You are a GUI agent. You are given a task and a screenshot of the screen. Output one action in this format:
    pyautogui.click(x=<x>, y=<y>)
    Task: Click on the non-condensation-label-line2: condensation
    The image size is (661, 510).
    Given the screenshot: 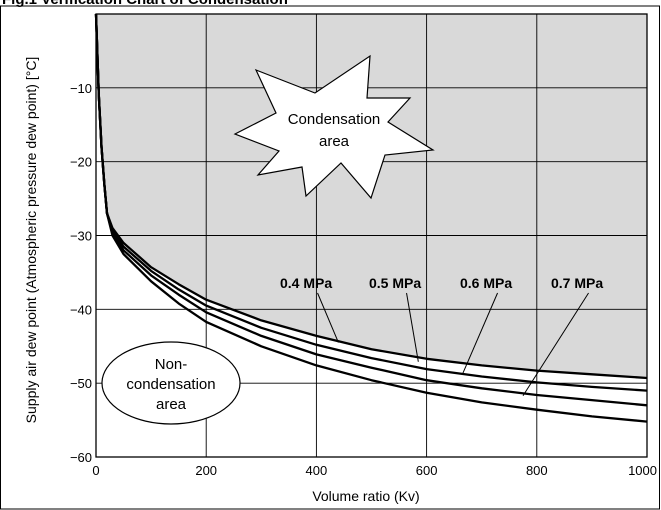 What is the action you would take?
    pyautogui.click(x=170, y=384)
    